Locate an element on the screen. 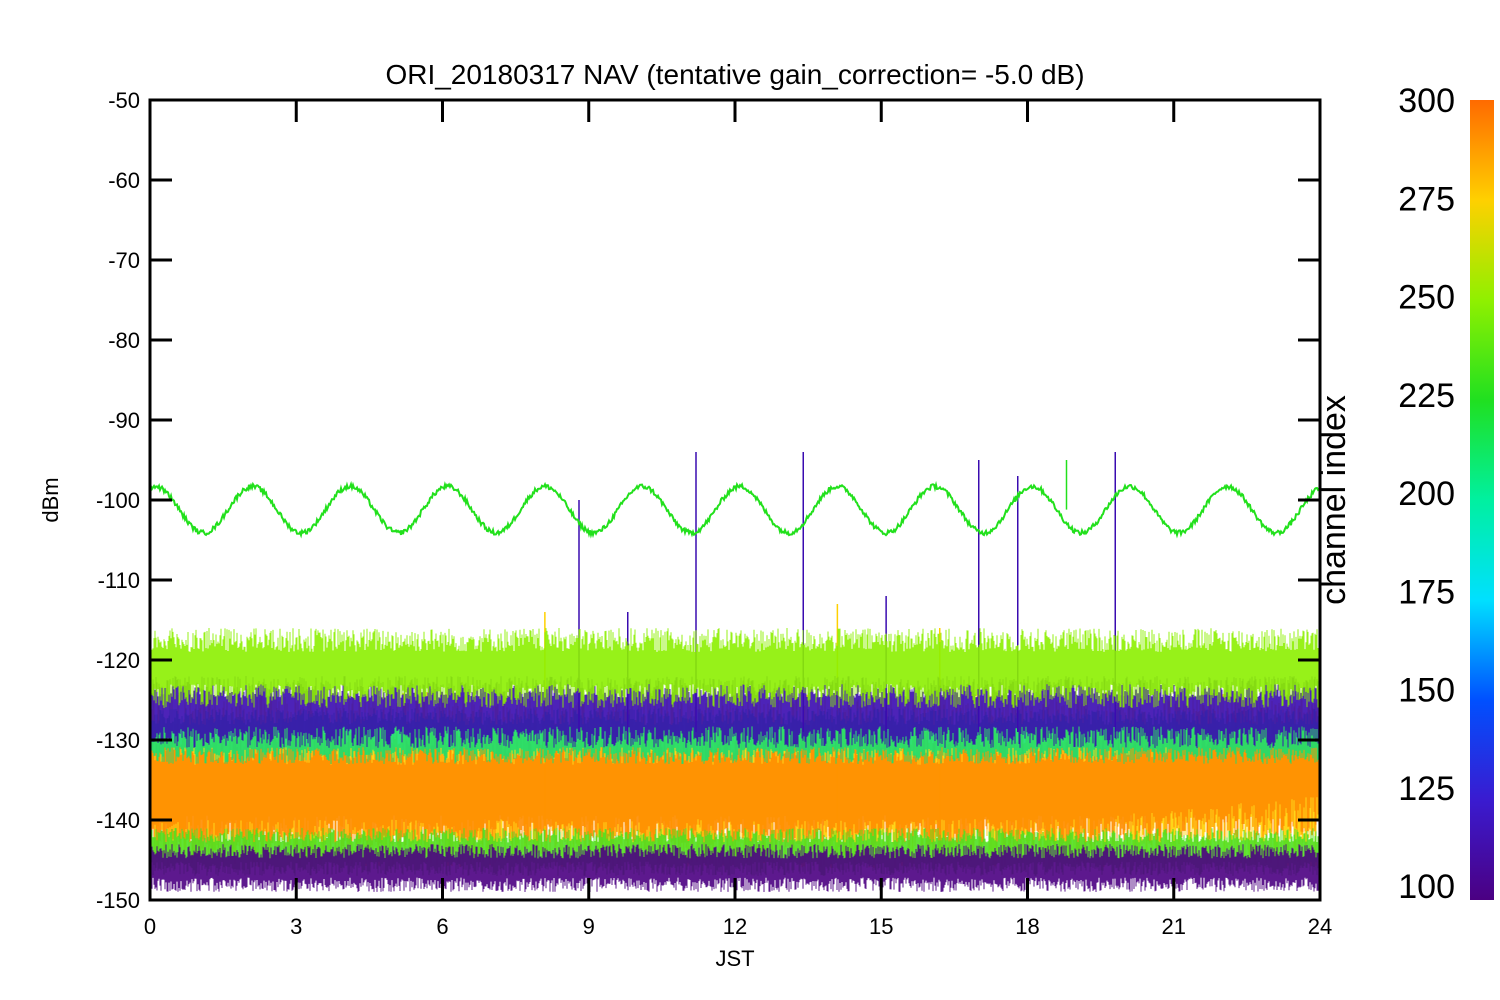  x-axis-title: JST is located at coordinates (734, 958).